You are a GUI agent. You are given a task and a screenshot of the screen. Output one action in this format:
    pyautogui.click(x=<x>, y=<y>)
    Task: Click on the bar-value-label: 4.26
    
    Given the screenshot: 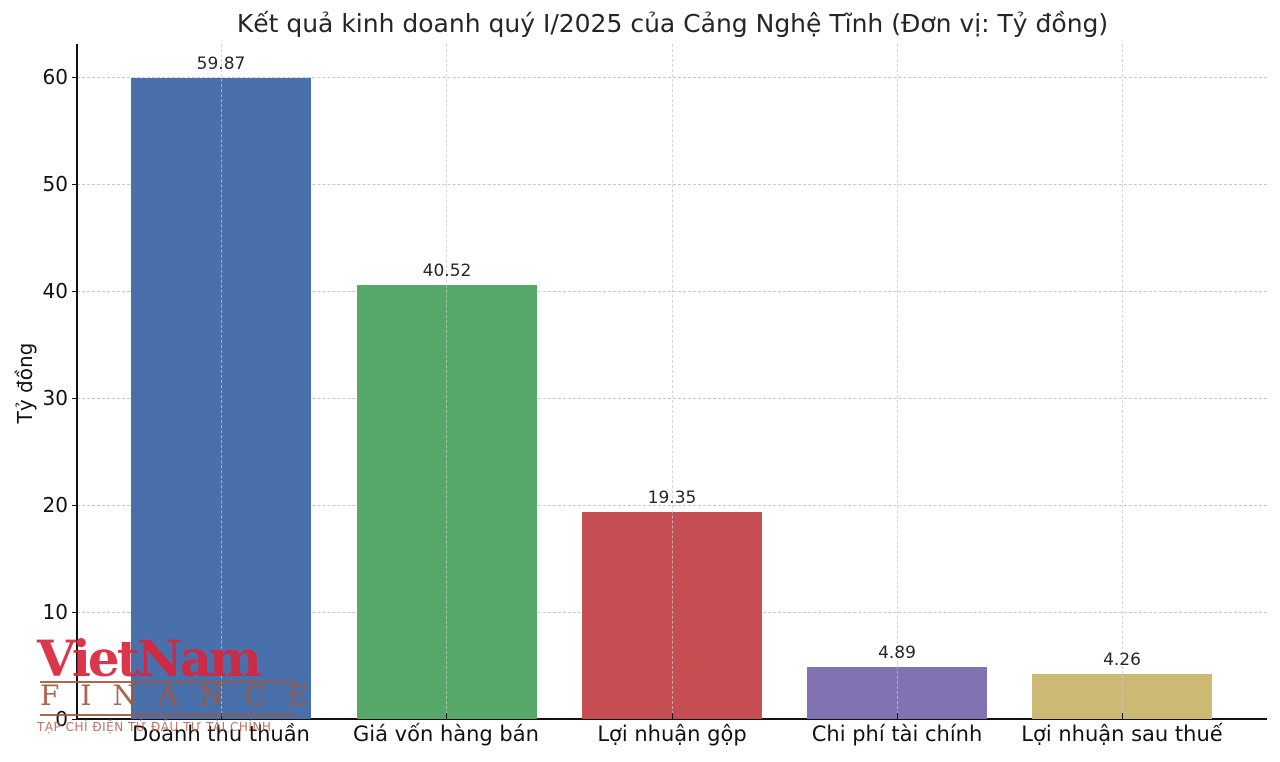 What is the action you would take?
    pyautogui.click(x=1122, y=660)
    